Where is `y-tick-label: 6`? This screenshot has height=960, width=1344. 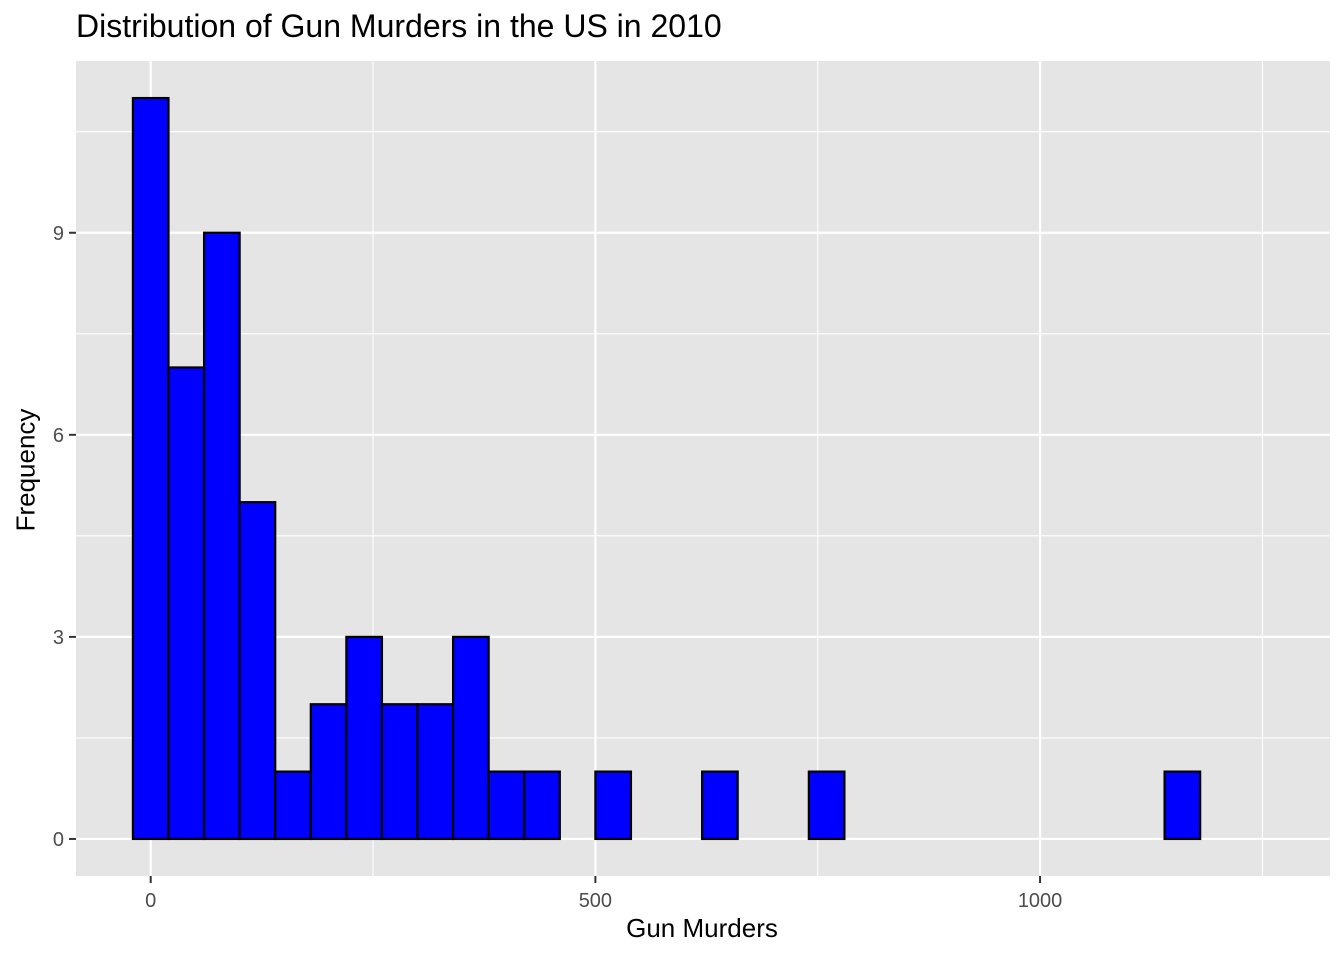
y-tick-label: 6 is located at coordinates (58, 436).